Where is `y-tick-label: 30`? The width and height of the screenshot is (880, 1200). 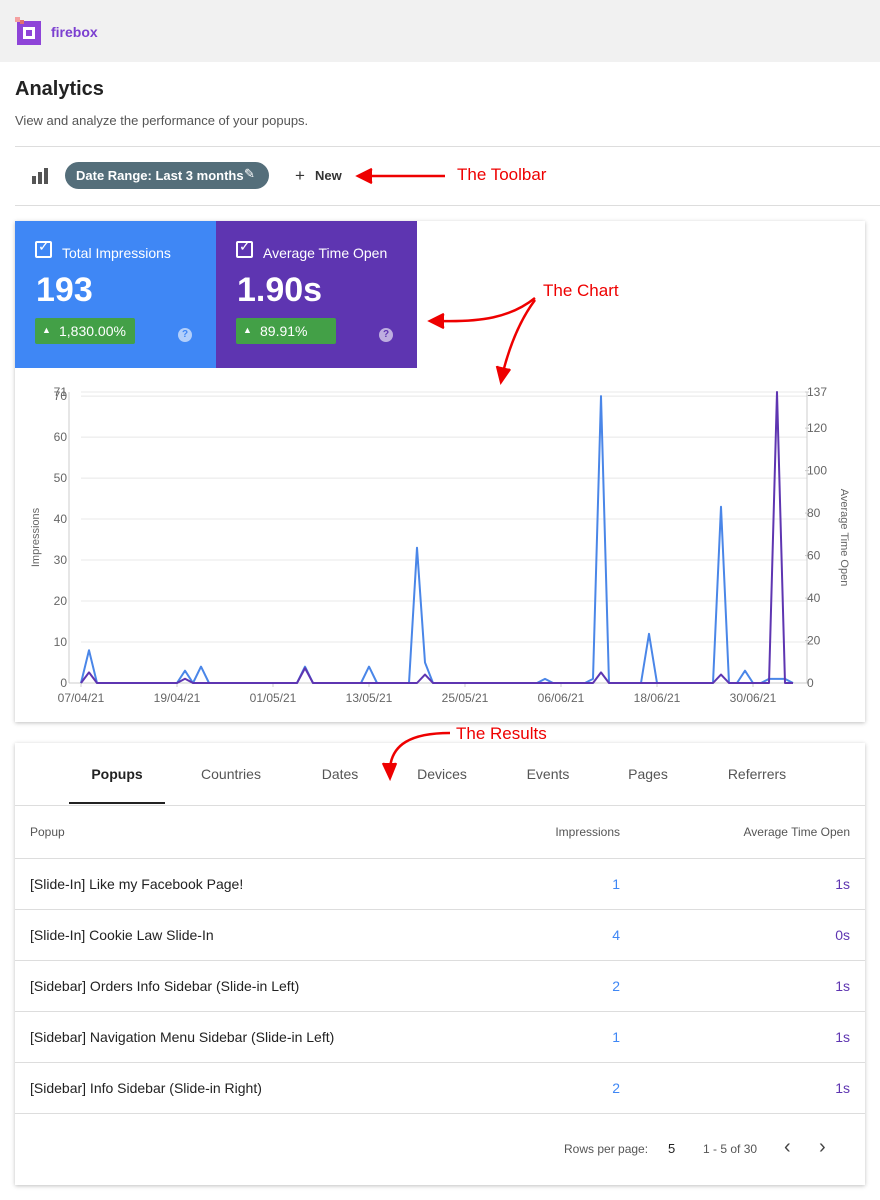 y-tick-label: 30 is located at coordinates (61, 560).